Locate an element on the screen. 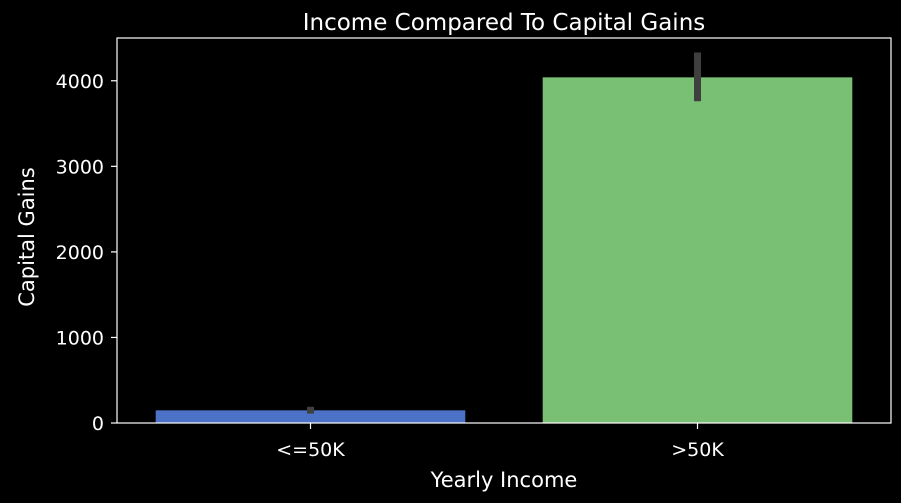 This screenshot has height=503, width=901. y-tick-label-4: 3000 is located at coordinates (80, 167).